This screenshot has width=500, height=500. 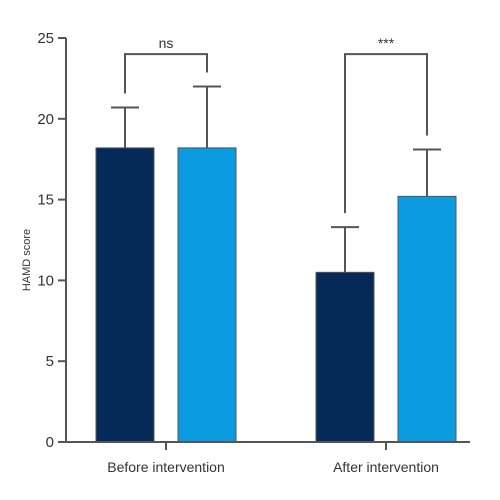 What do you see at coordinates (268, 458) in the screenshot?
I see `x-axis: Before intervention After intervention` at bounding box center [268, 458].